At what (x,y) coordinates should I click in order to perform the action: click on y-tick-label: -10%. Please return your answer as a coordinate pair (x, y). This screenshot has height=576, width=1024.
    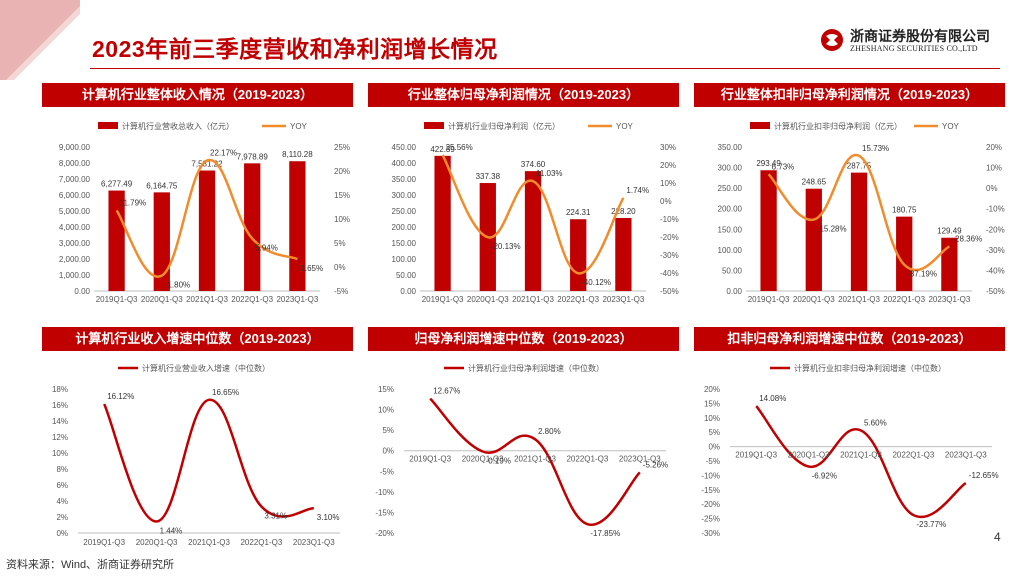
    Looking at the image, I should click on (384, 492).